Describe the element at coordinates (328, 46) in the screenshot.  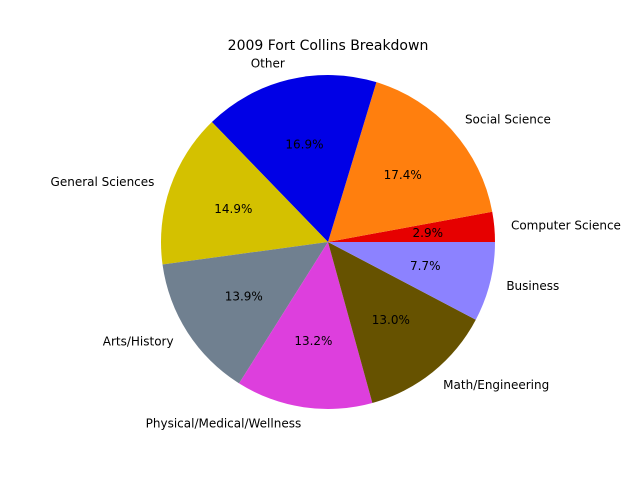
I see `chart-title: 2009 Fort Collins Breakdown` at that location.